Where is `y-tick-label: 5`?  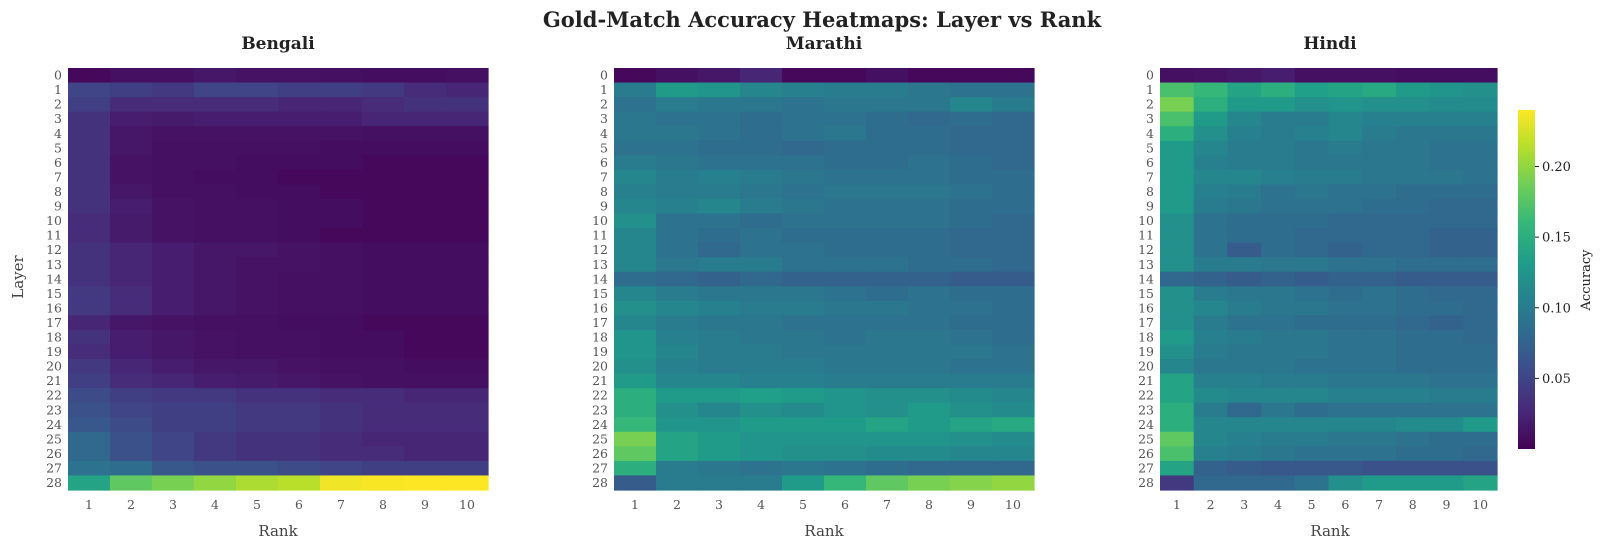 y-tick-label: 5 is located at coordinates (58, 147).